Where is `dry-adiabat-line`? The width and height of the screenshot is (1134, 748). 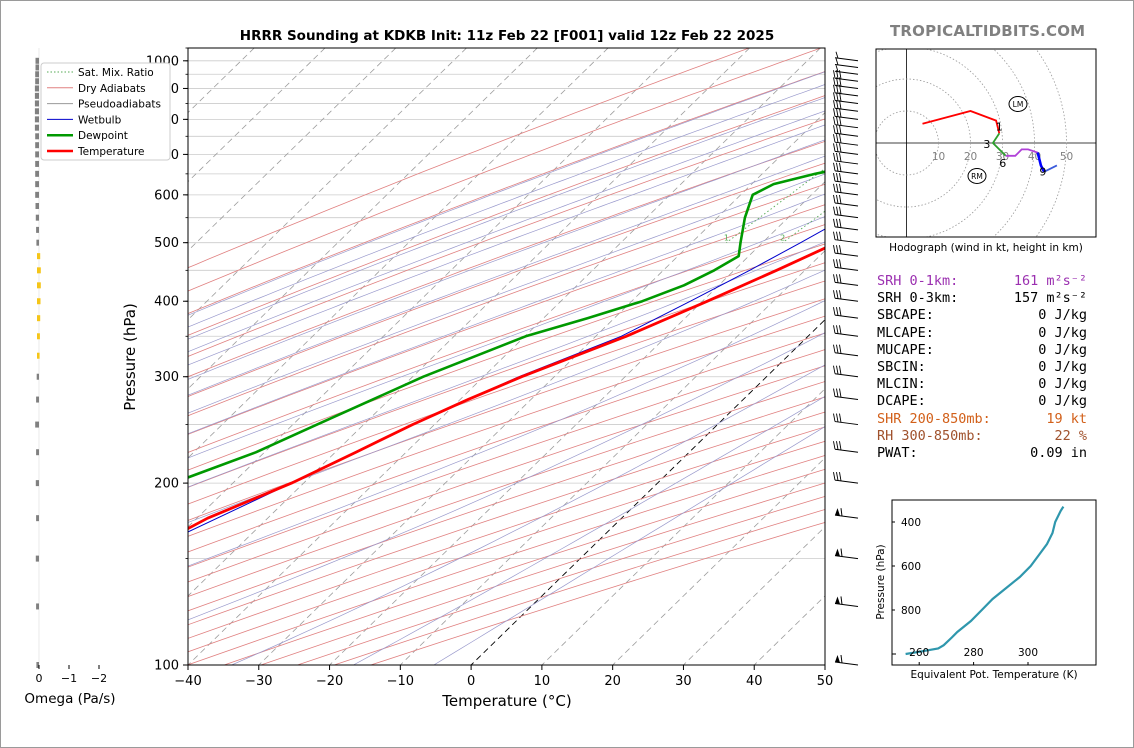
dry-adiabat-line is located at coordinates (469, 158).